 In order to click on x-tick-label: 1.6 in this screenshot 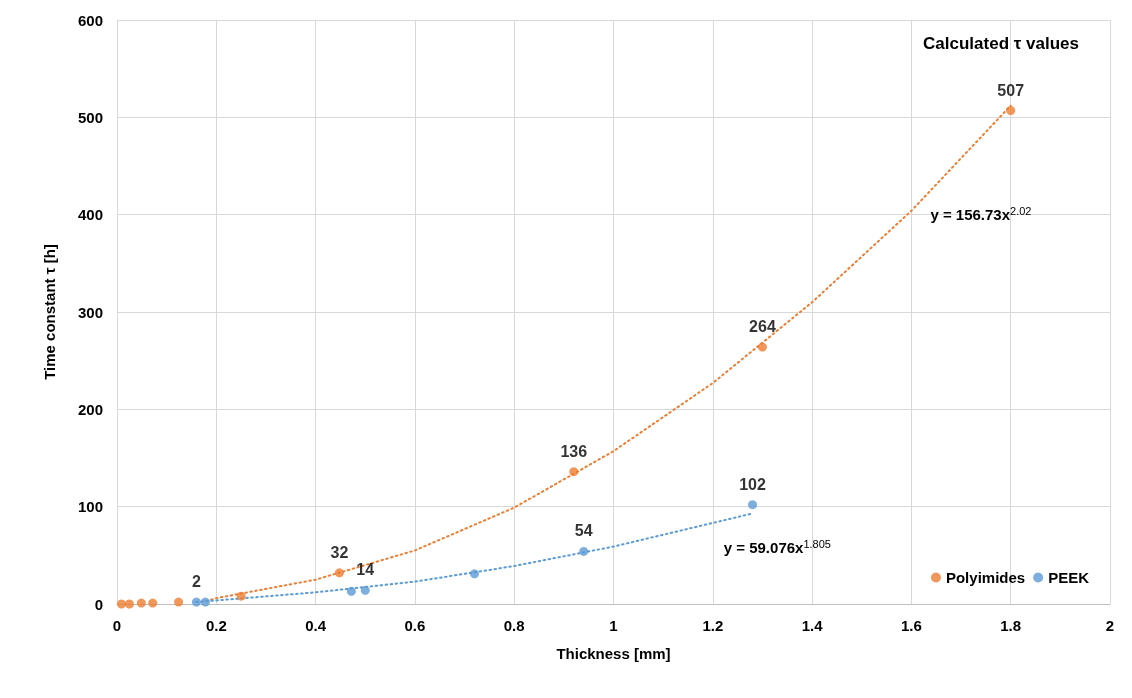, I will do `click(911, 625)`.